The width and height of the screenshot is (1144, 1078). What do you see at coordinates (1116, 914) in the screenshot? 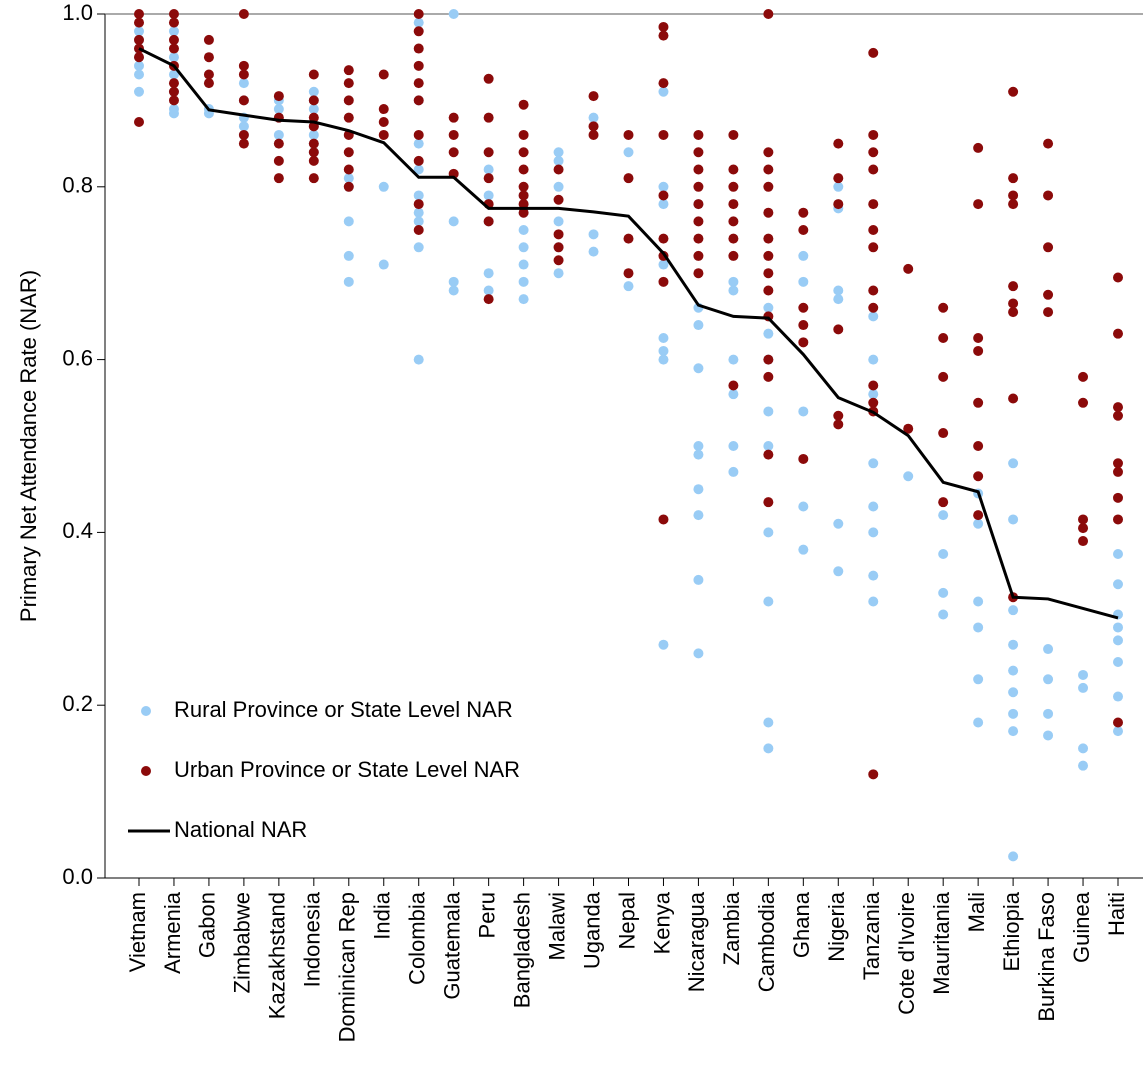
I see `x-tick-label: Haiti` at bounding box center [1116, 914].